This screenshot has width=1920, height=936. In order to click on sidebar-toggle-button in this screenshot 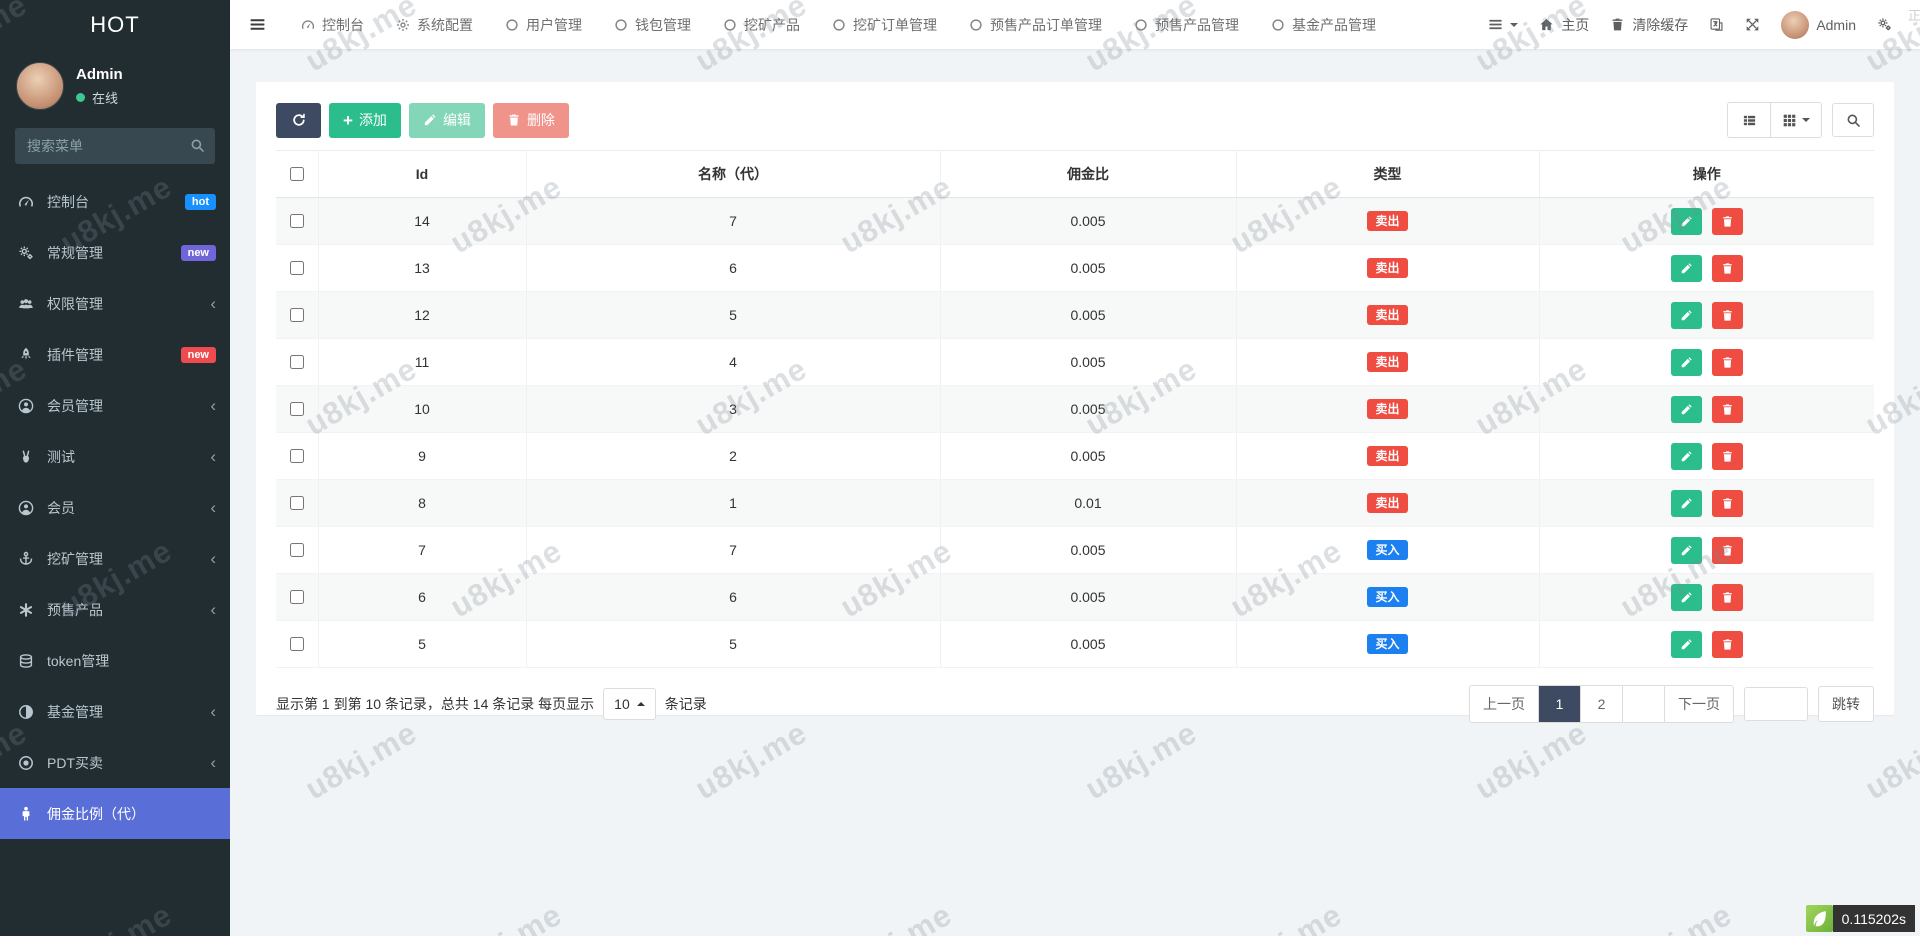, I will do `click(257, 24)`.